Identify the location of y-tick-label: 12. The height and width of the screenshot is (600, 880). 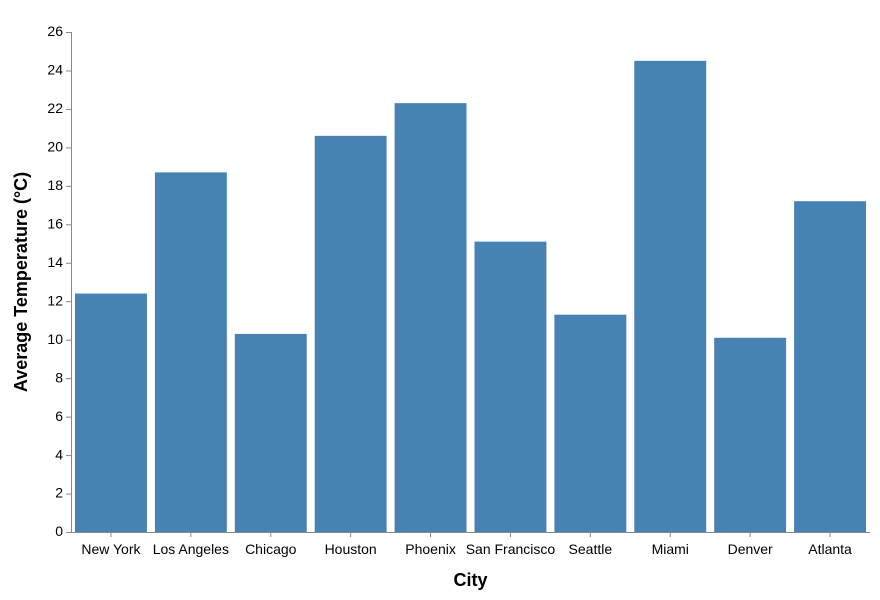
(55, 300).